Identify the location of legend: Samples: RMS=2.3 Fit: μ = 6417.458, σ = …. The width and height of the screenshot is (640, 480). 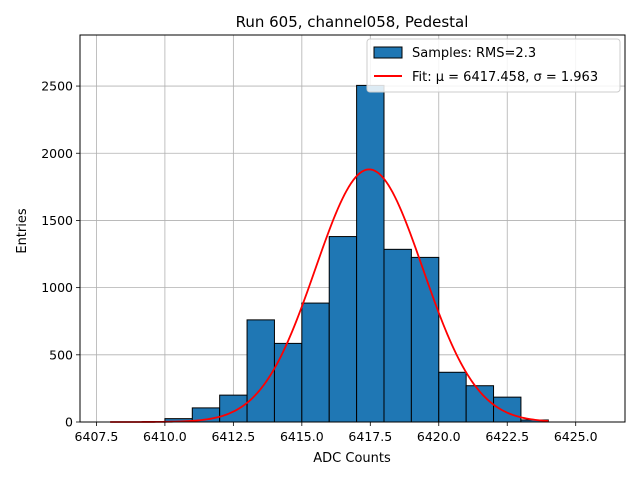
(493, 65).